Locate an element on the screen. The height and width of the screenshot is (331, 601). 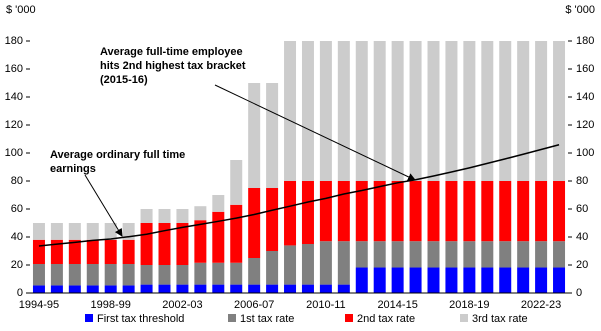
annotation: earnings is located at coordinates (73, 169).